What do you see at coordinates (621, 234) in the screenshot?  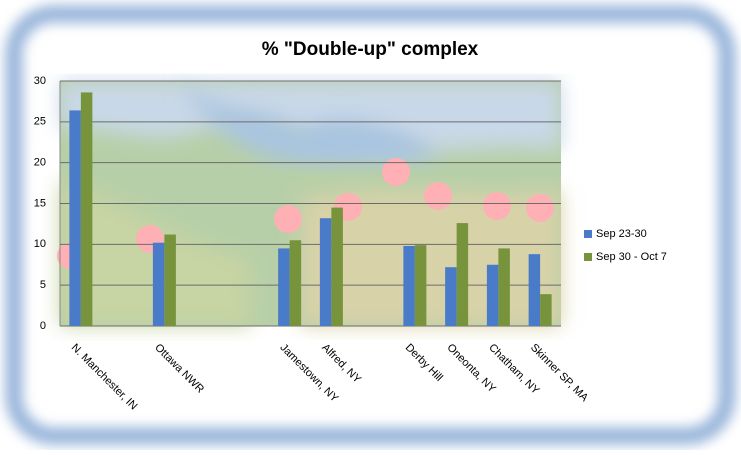 I see `legend-label: Sep 23-30` at bounding box center [621, 234].